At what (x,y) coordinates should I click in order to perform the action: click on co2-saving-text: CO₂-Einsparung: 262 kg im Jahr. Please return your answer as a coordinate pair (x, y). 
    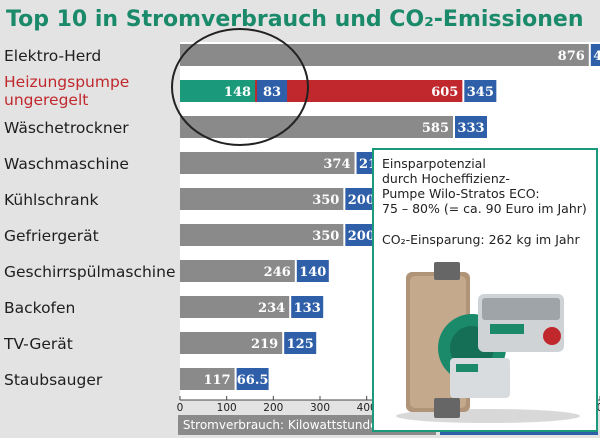
    Looking at the image, I should click on (481, 239).